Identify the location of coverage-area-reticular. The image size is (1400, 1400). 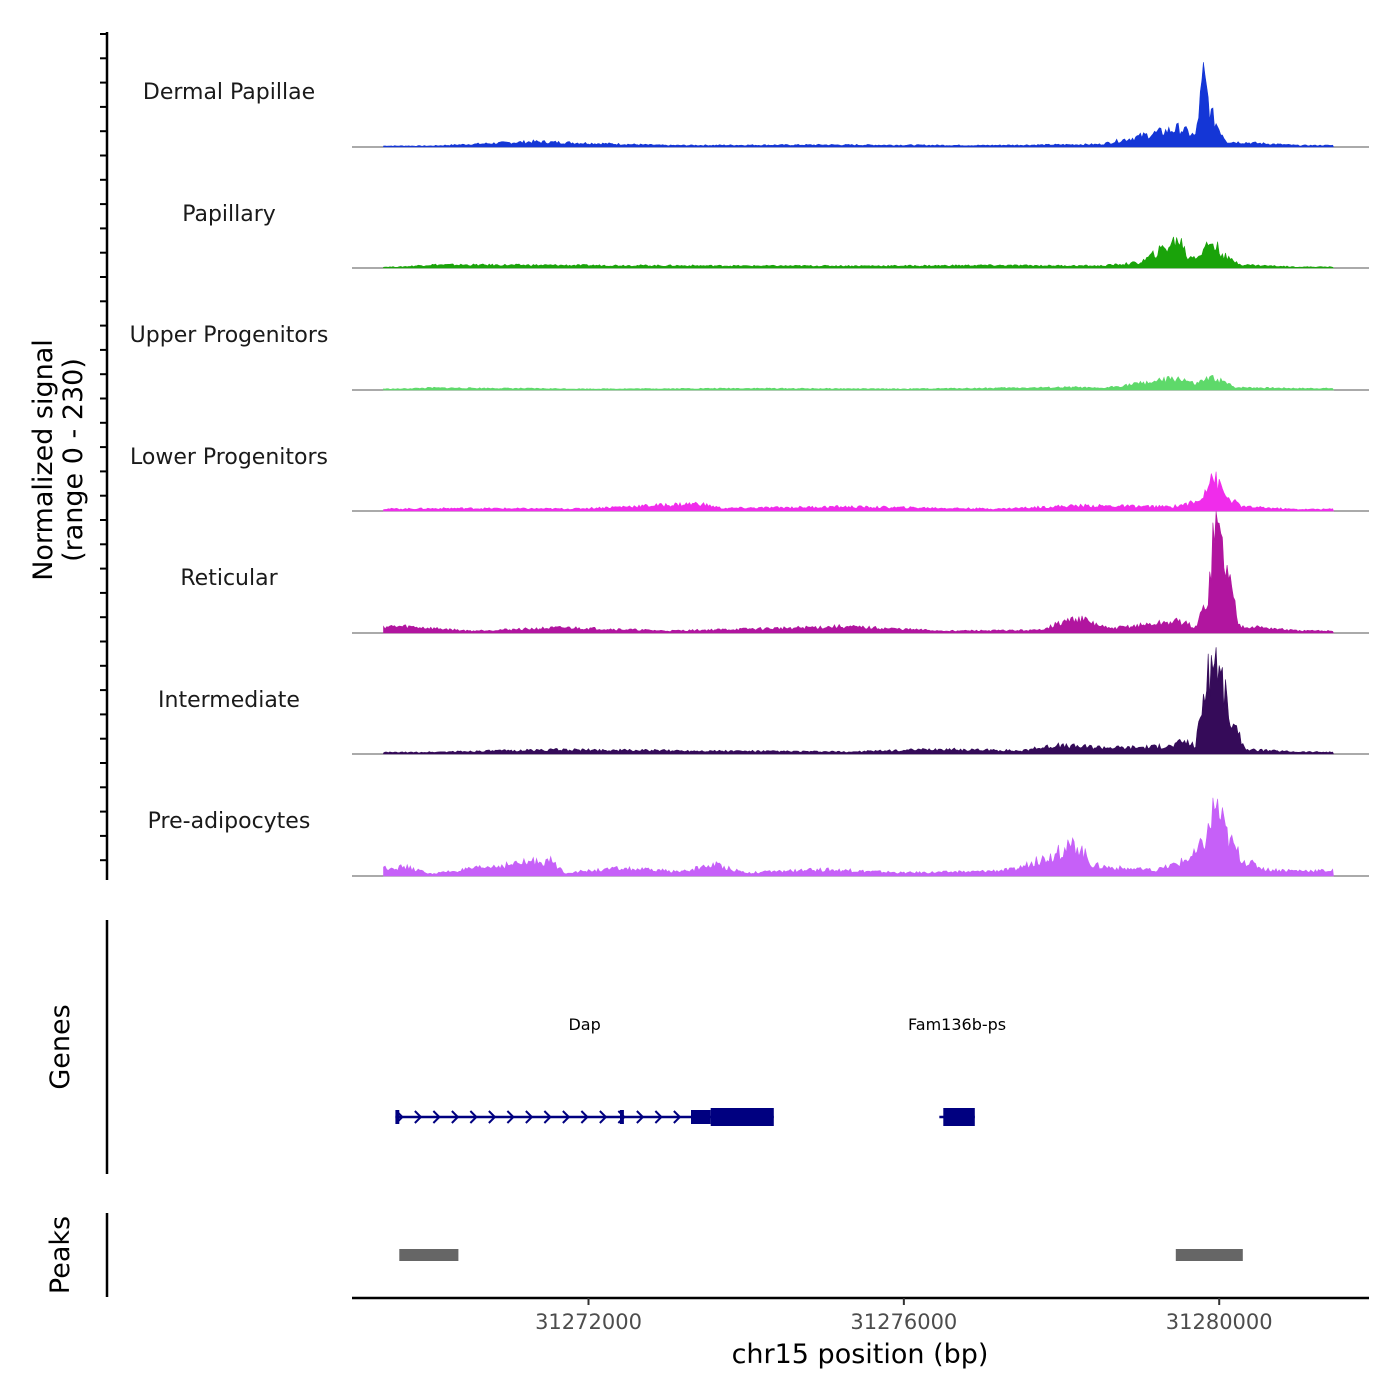
(858, 572).